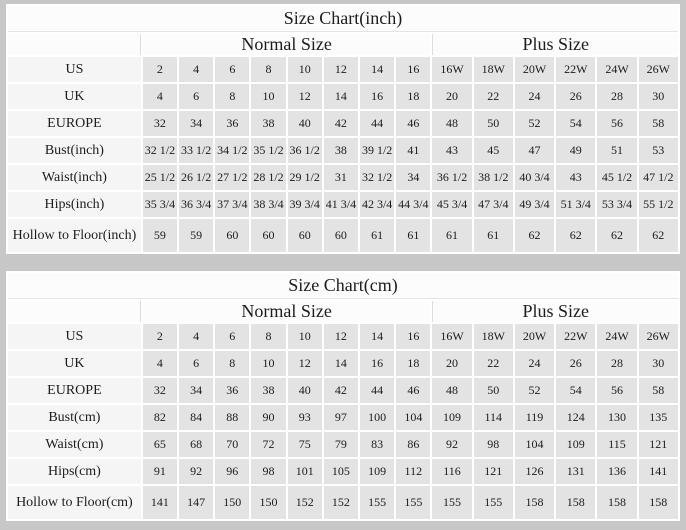 The width and height of the screenshot is (686, 530). What do you see at coordinates (74, 177) in the screenshot?
I see `row-label: Waist(inch)` at bounding box center [74, 177].